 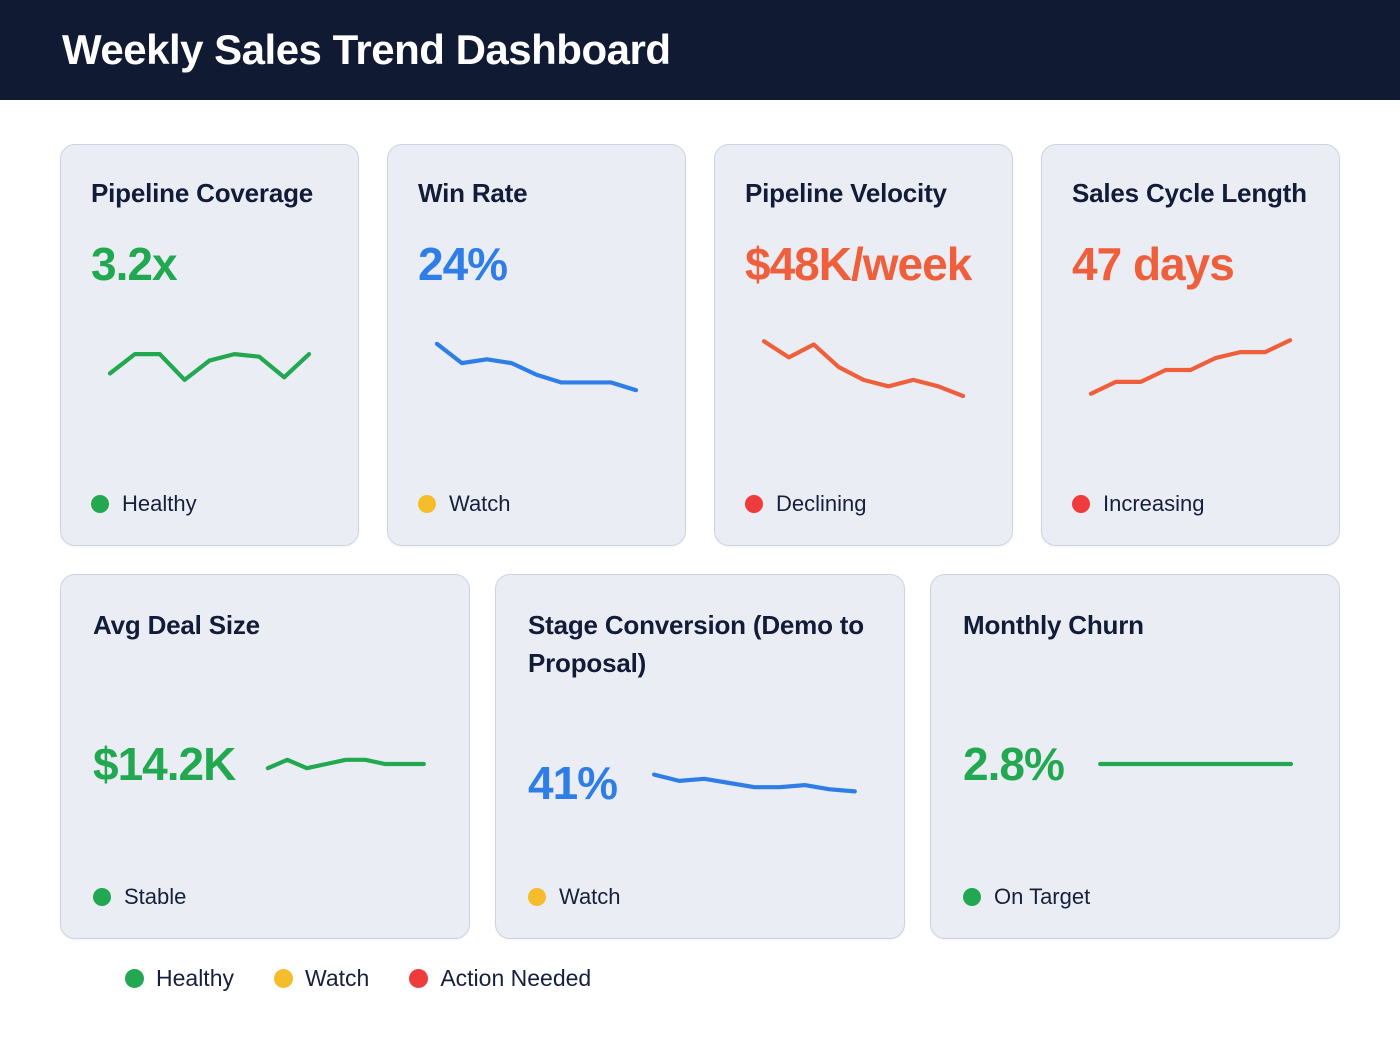 I want to click on card-value: $14.2K, so click(x=164, y=764).